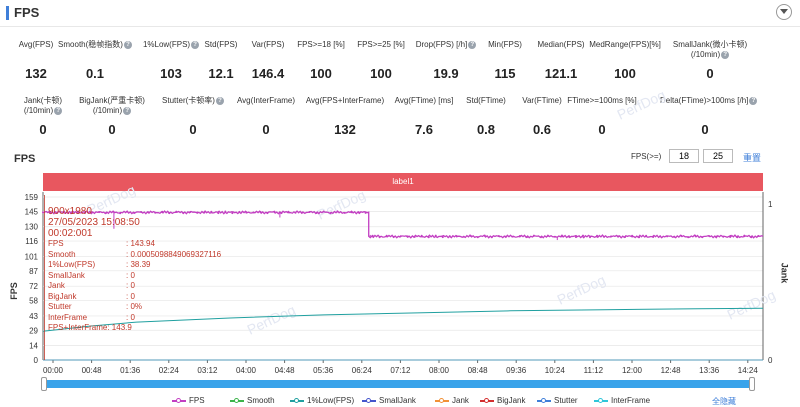  Describe the element at coordinates (594, 370) in the screenshot. I see `x-tick-label: 11:12` at that location.